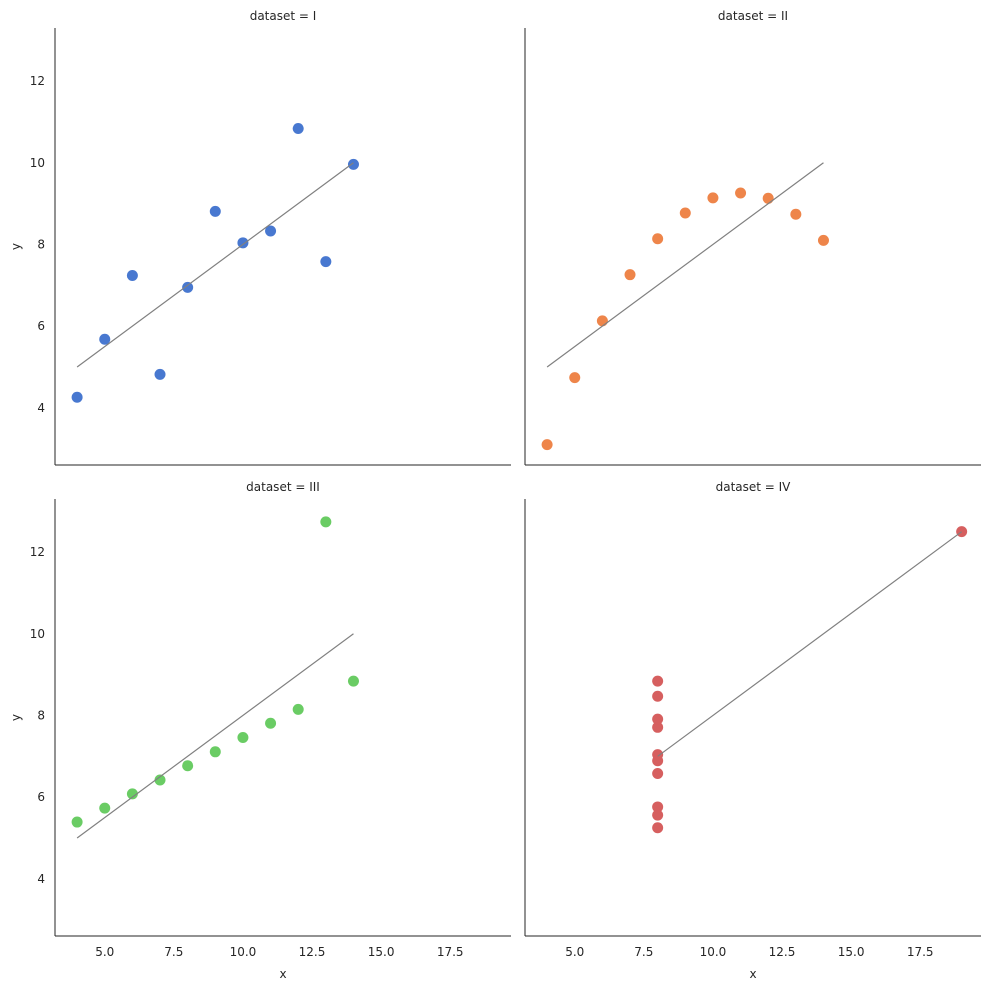 The width and height of the screenshot is (989, 989). I want to click on panel-title: dataset = III, so click(283, 487).